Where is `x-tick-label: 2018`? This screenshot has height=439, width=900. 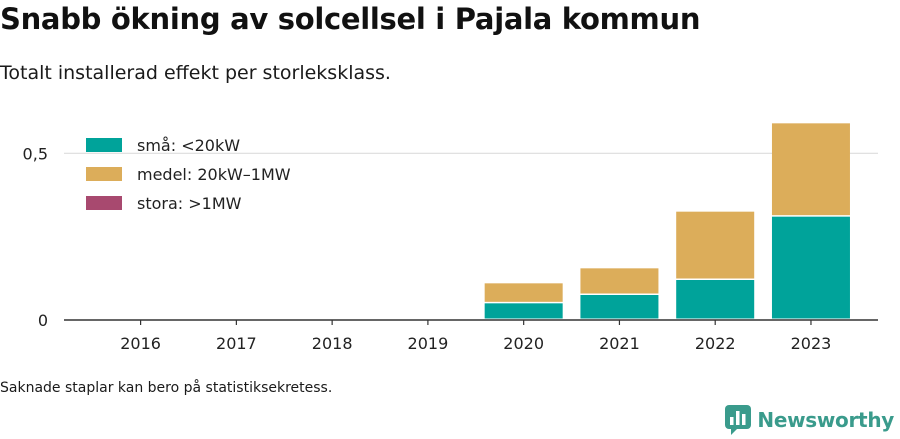
x-tick-label: 2018 is located at coordinates (332, 343).